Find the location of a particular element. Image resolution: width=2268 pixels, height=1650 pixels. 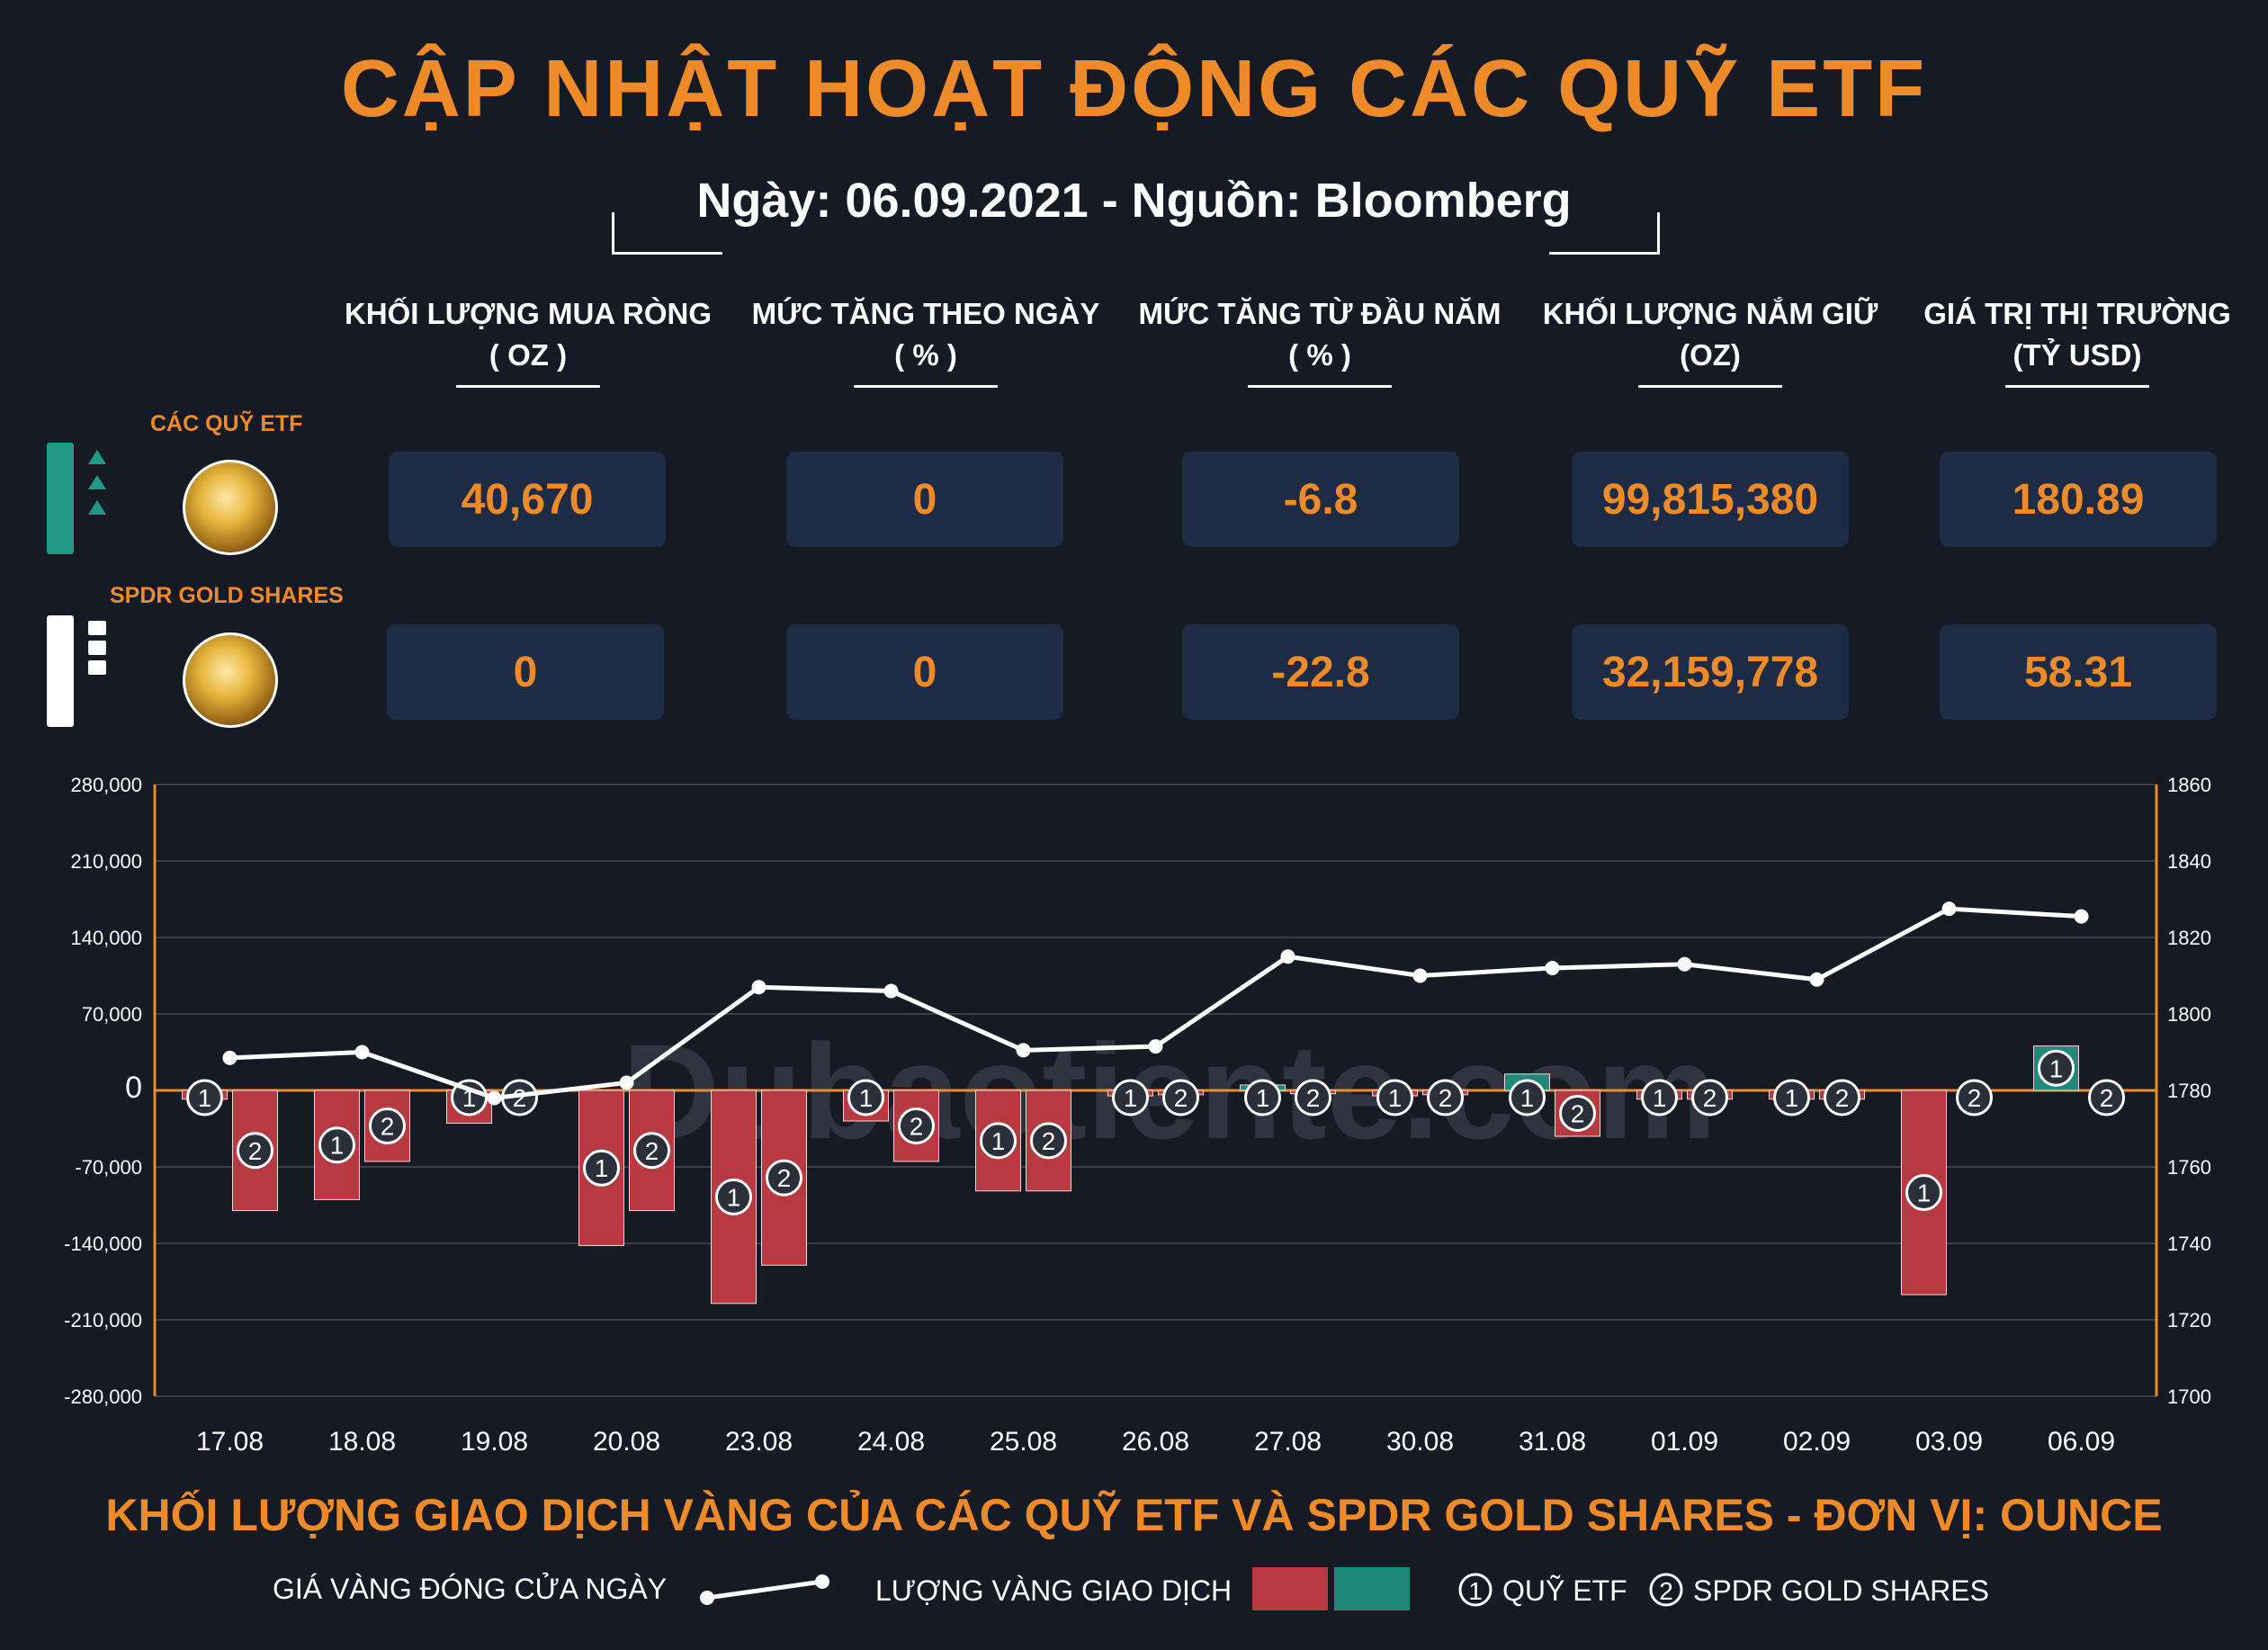

x-tick-label: 23.08 is located at coordinates (759, 1442).